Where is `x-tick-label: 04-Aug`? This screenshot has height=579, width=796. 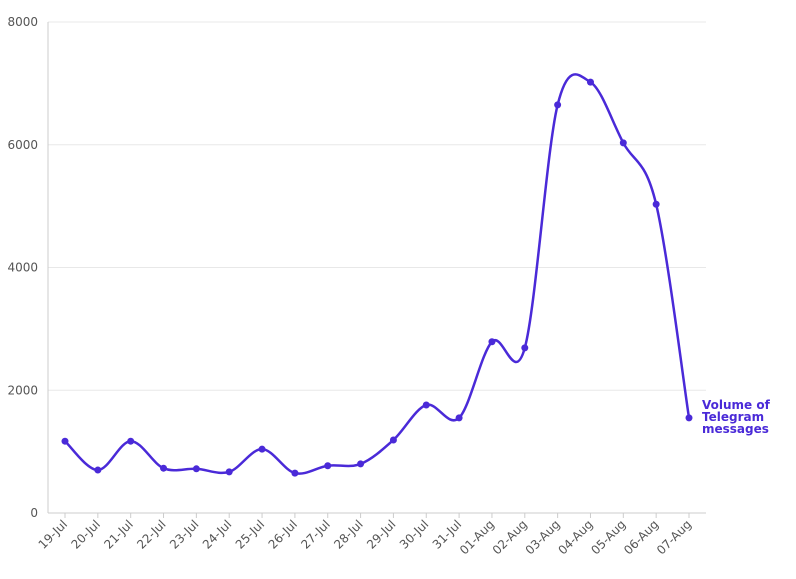 x-tick-label: 04-Aug is located at coordinates (575, 537).